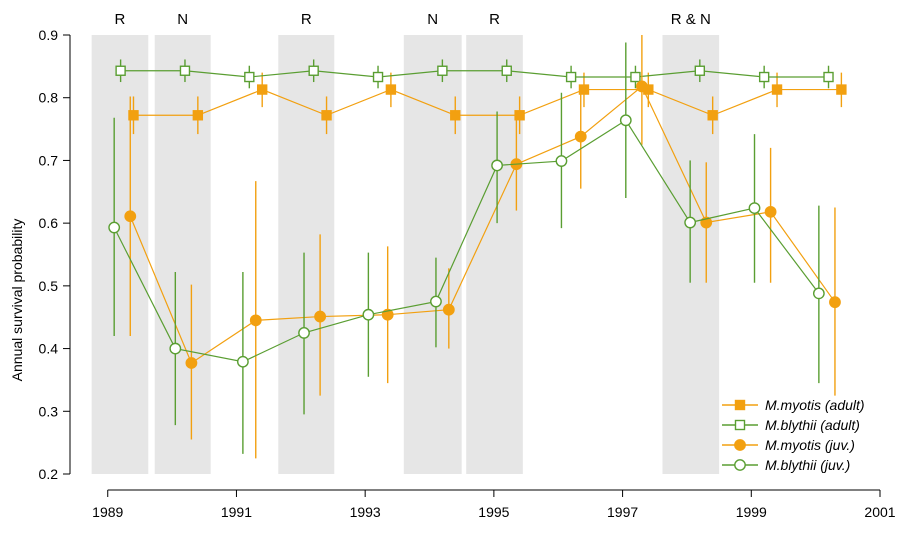 This screenshot has height=536, width=900. Describe the element at coordinates (807, 465) in the screenshot. I see `legend-label-3: M.blythii (juv.)` at that location.